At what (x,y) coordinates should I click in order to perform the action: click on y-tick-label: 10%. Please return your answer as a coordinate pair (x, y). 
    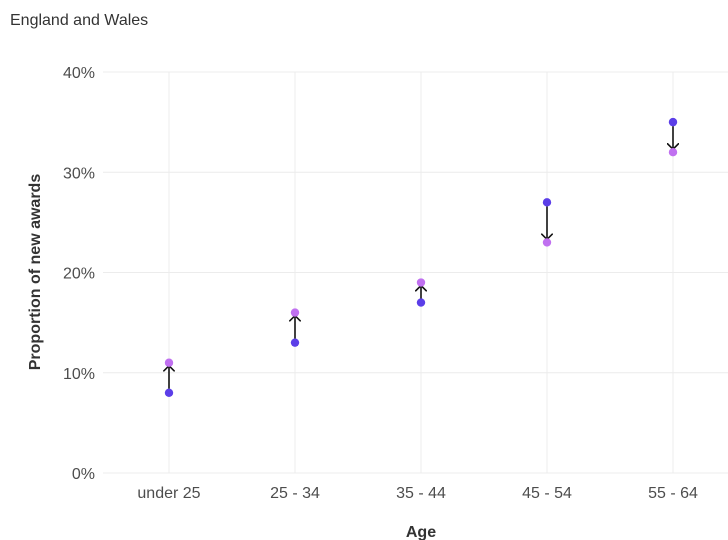
    Looking at the image, I should click on (79, 374).